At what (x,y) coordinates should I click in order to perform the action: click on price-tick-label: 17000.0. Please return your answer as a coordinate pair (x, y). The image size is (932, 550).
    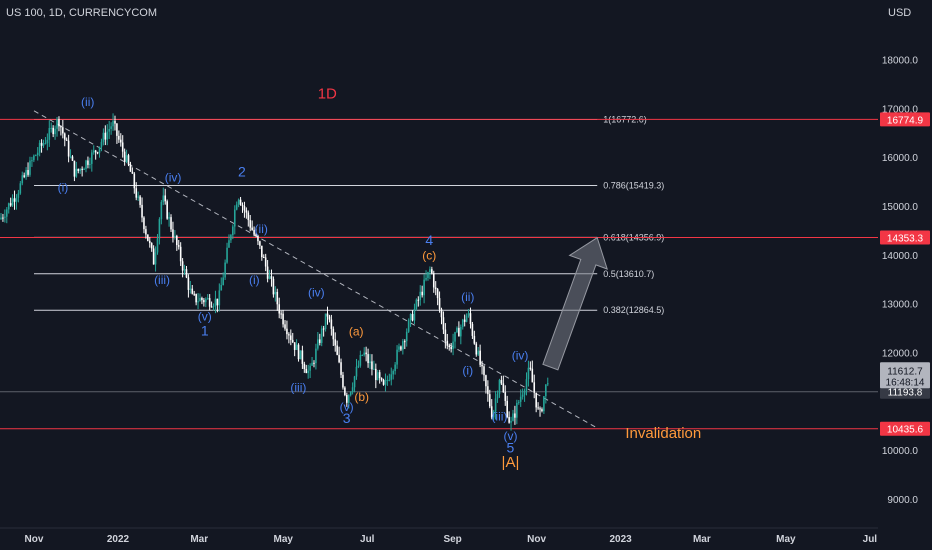
    Looking at the image, I should click on (900, 109).